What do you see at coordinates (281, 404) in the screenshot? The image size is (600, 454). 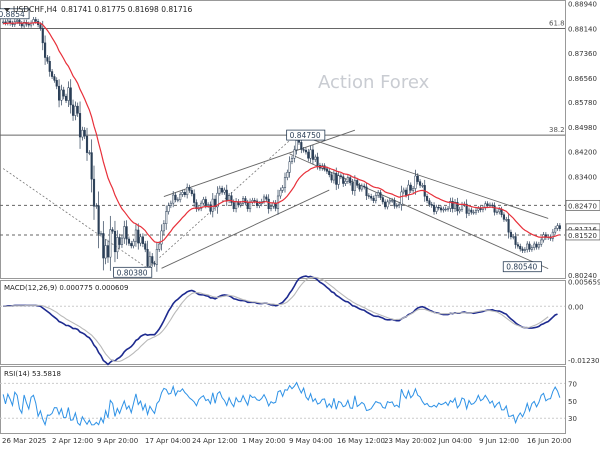 I see `rsi-line` at bounding box center [281, 404].